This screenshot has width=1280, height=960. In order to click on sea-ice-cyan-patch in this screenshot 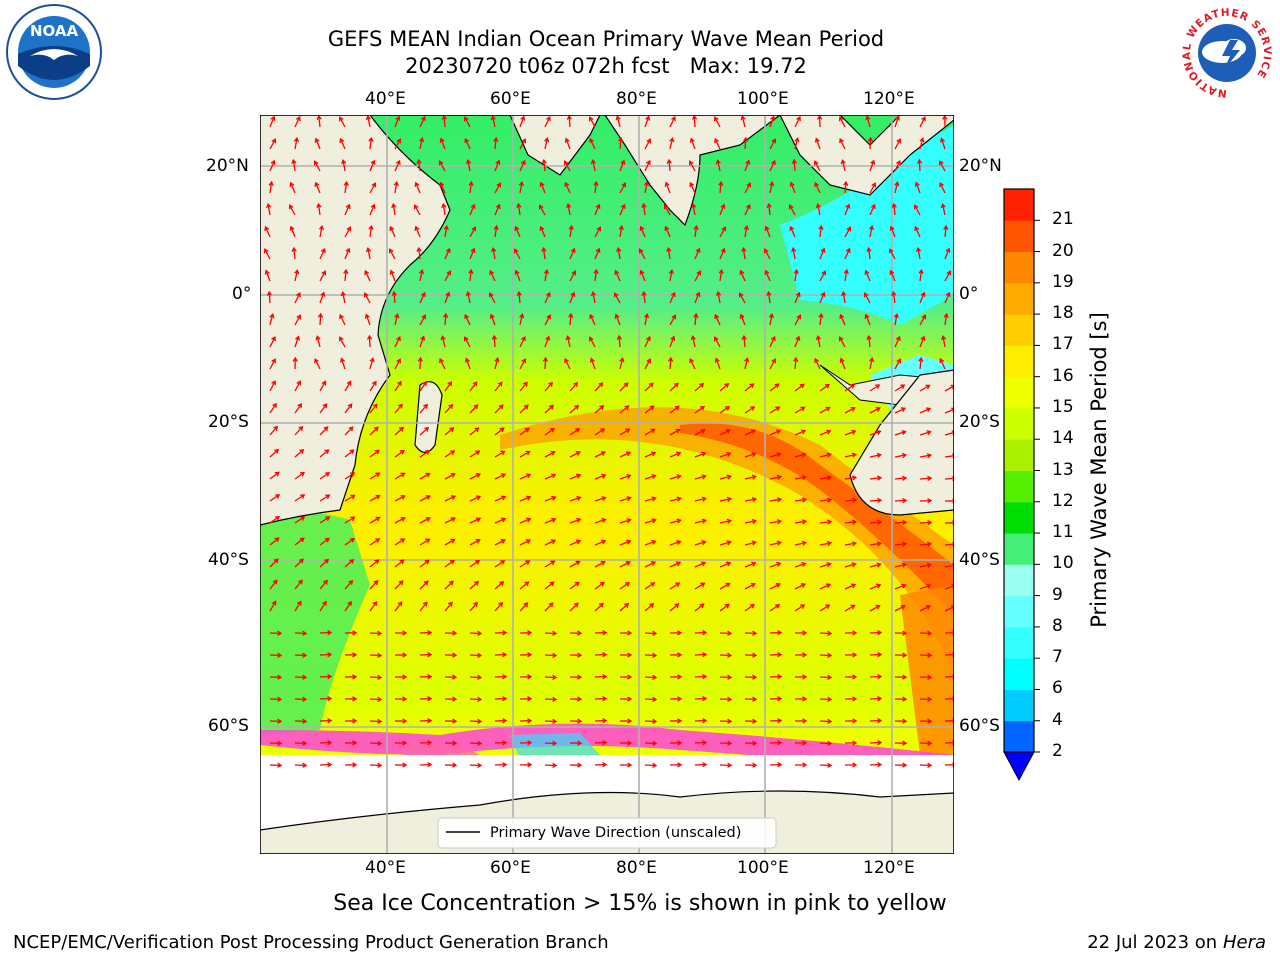, I will do `click(555, 746)`.